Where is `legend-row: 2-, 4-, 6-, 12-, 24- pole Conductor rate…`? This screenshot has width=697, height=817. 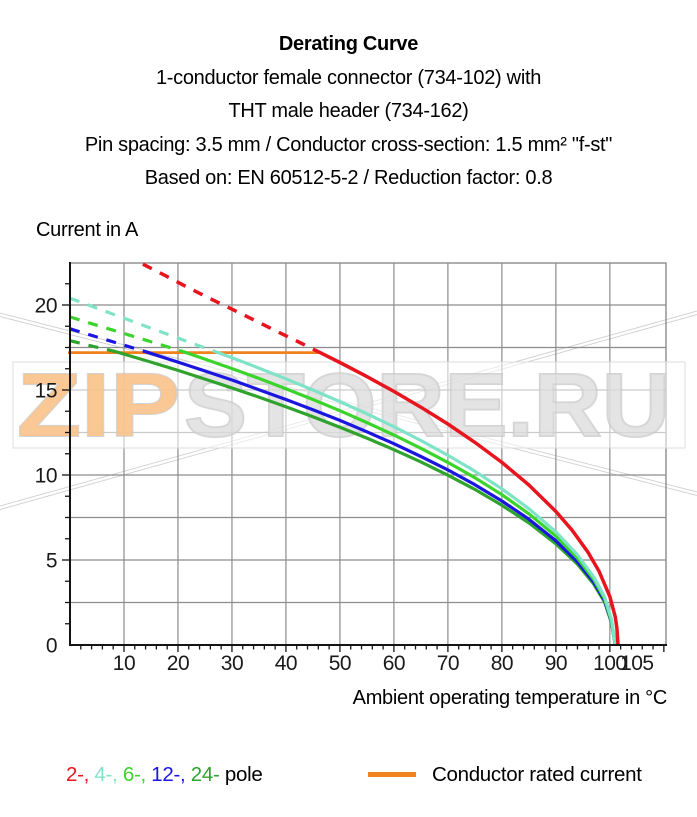
legend-row: 2-, 4-, 6-, 12-, 24- pole Conductor rate… is located at coordinates (348, 780).